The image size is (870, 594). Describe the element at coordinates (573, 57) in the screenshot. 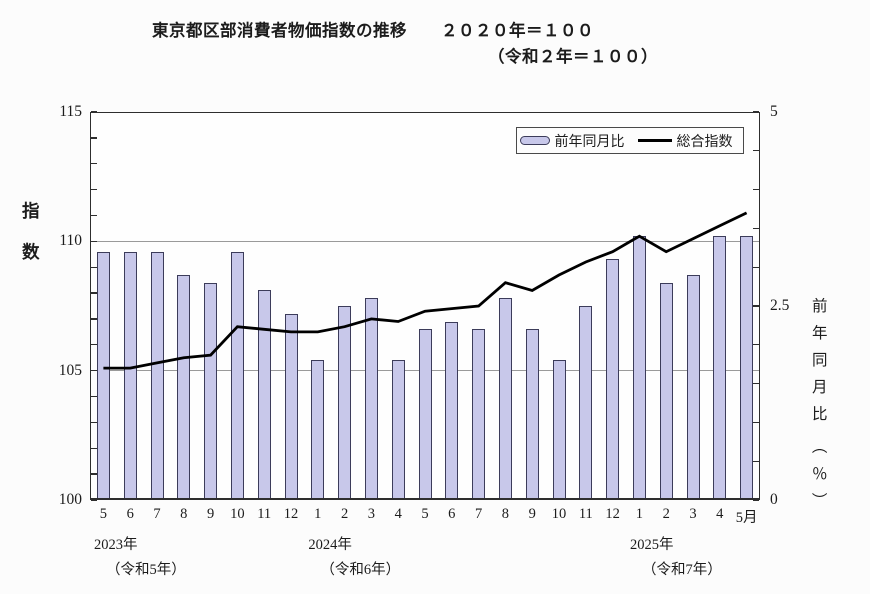

I see `chart-title-line2: （令和２年＝１００）` at that location.